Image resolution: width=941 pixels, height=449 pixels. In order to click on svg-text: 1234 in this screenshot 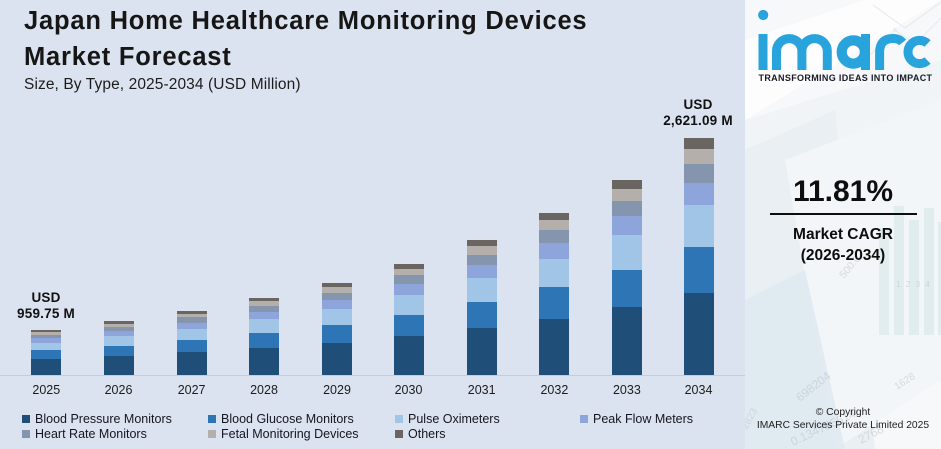, I will do `click(915, 284)`.